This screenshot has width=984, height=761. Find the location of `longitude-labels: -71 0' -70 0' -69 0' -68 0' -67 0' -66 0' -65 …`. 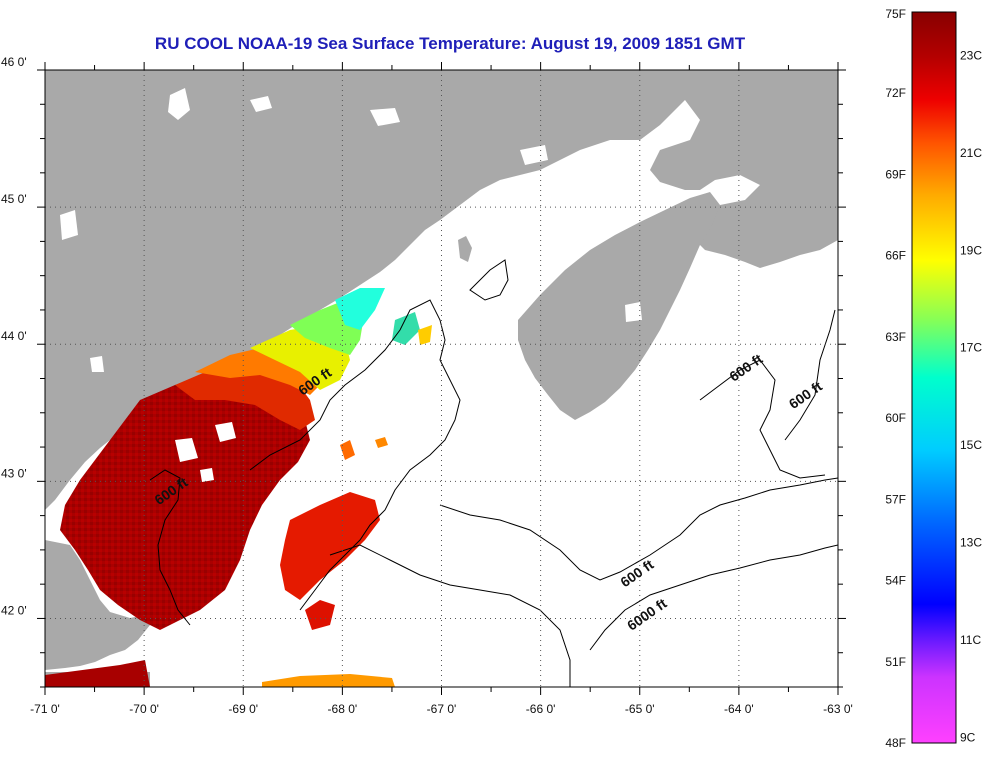

longitude-labels: -71 0' -70 0' -69 0' -68 0' -67 0' -66 0' -65 … is located at coordinates (441, 709).